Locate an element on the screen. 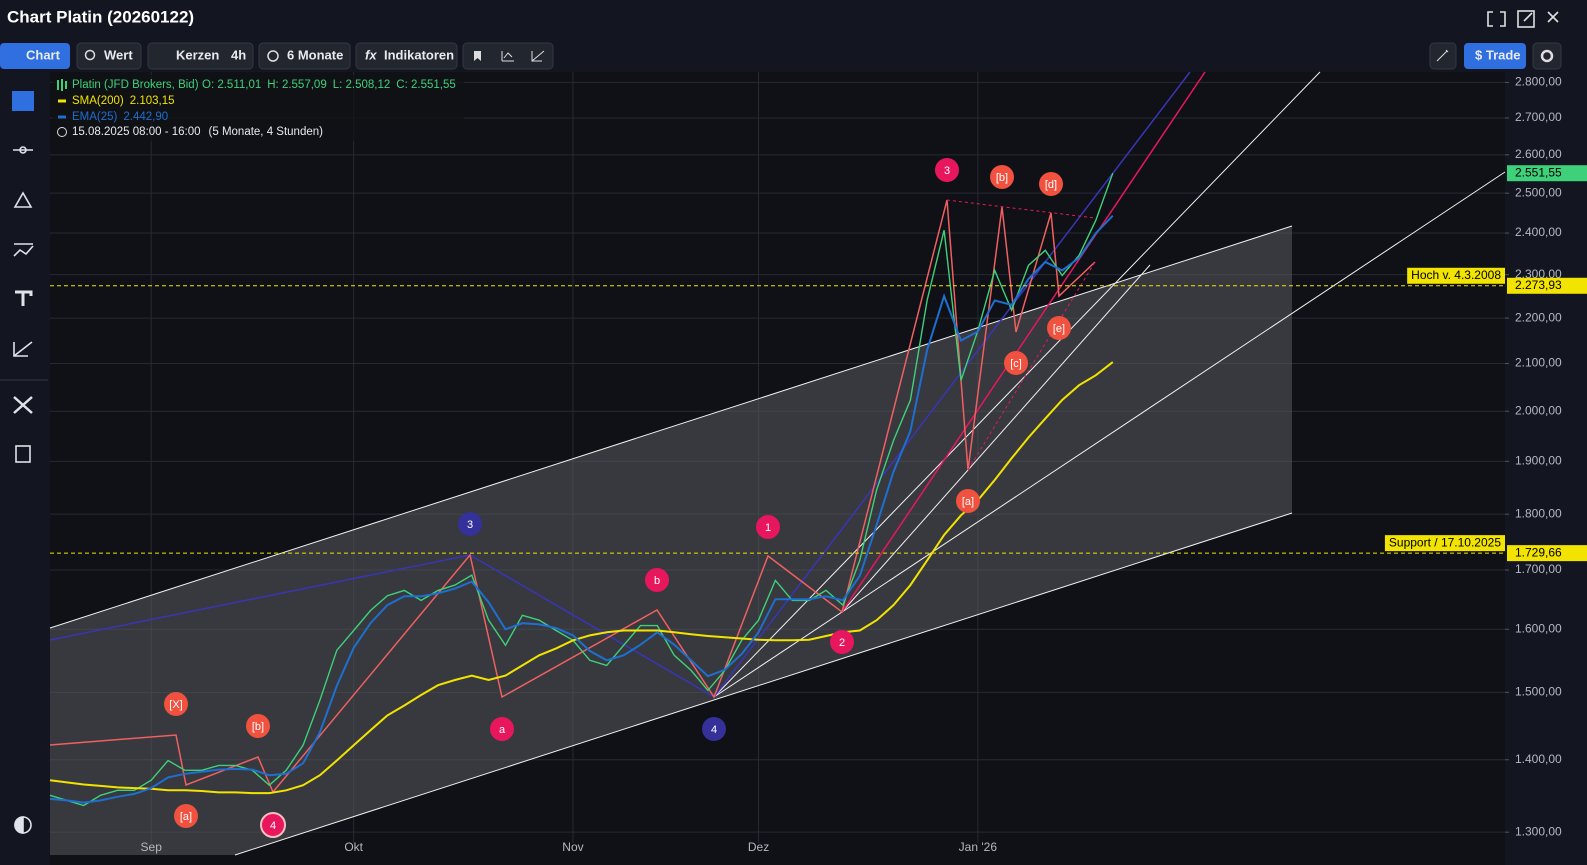 The height and width of the screenshot is (865, 1587). y-tick-label: 2.200,00 is located at coordinates (1538, 317).